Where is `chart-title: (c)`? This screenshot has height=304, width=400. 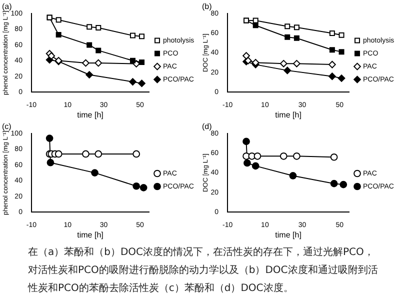
chart-title: (c) is located at coordinates (7, 127).